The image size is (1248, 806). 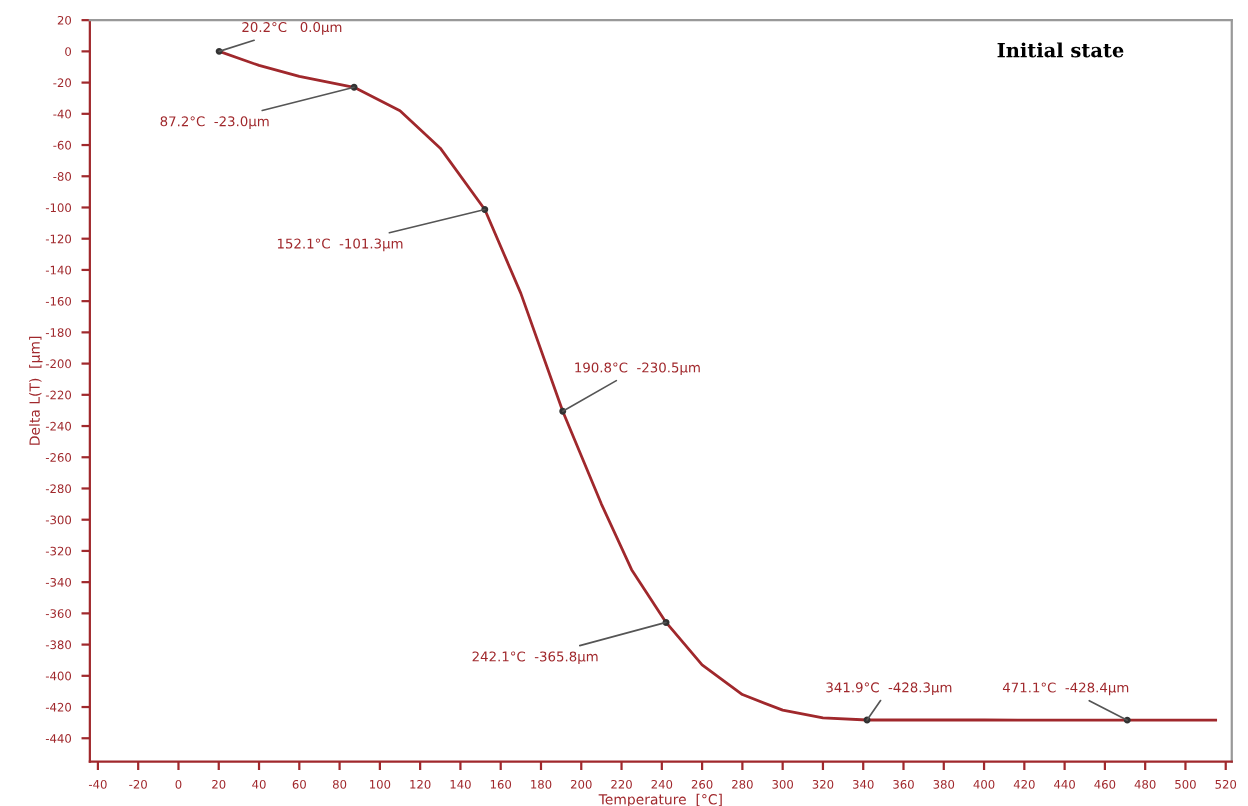 What do you see at coordinates (1060, 50) in the screenshot?
I see `text: Initial state` at bounding box center [1060, 50].